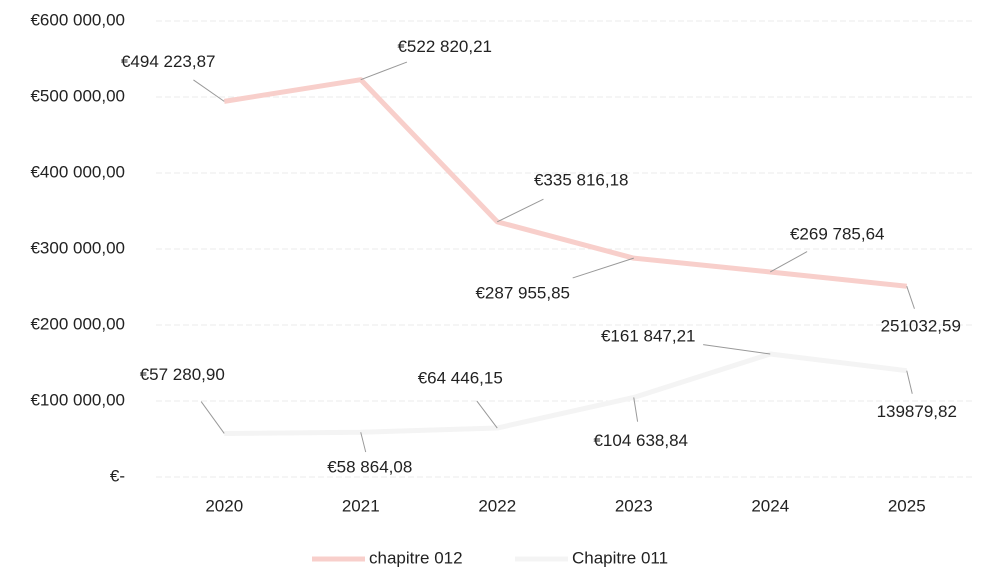 This screenshot has height=571, width=989. What do you see at coordinates (369, 467) in the screenshot?
I see `data-label: €58 864,08` at bounding box center [369, 467].